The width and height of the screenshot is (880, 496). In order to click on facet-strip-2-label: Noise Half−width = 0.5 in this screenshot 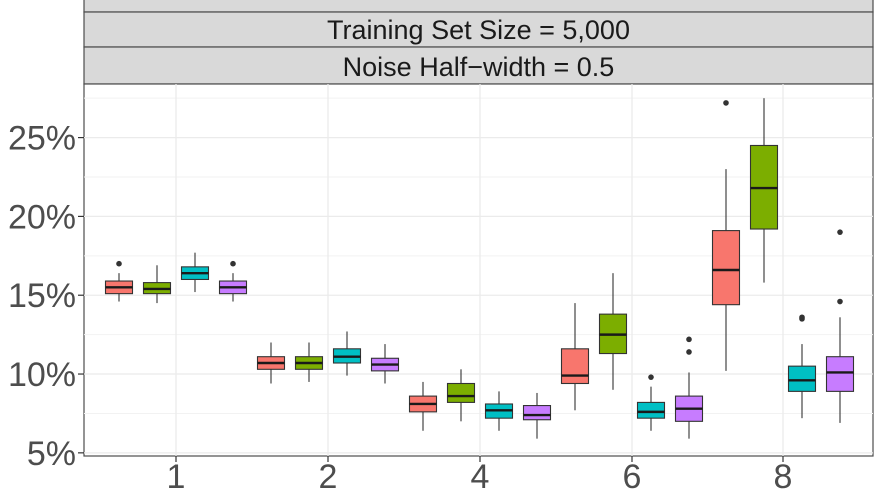, I will do `click(479, 67)`.